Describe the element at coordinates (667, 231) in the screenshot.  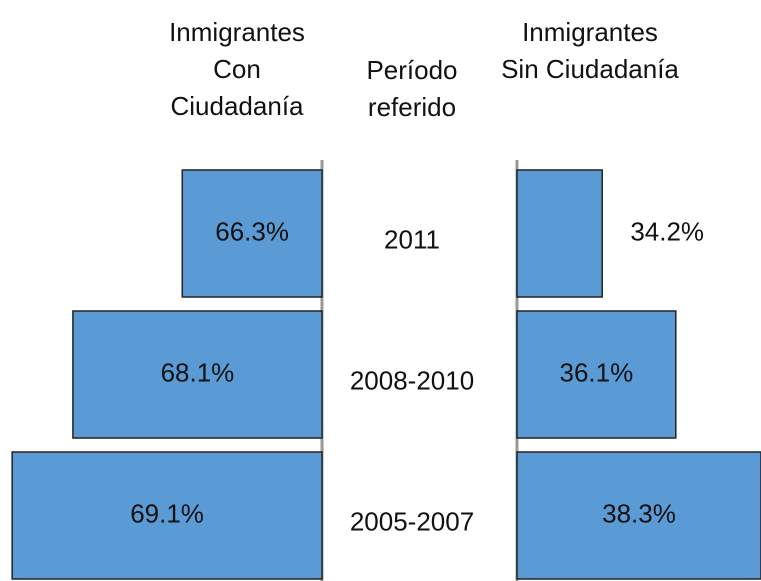
I see `value-label: 34.2%` at that location.